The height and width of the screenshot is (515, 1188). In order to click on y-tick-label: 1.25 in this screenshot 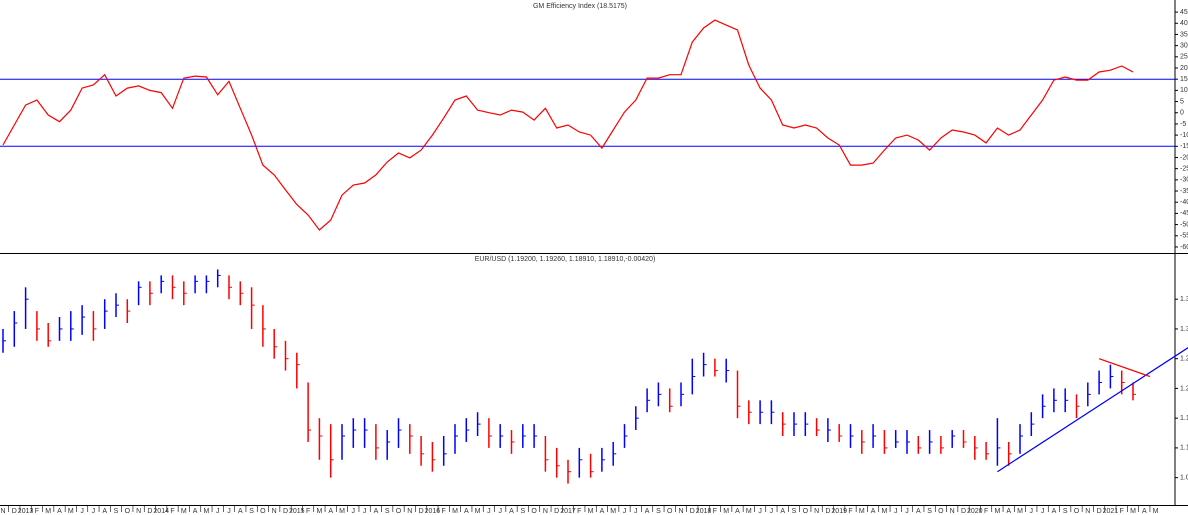, I will do `click(1184, 359)`.